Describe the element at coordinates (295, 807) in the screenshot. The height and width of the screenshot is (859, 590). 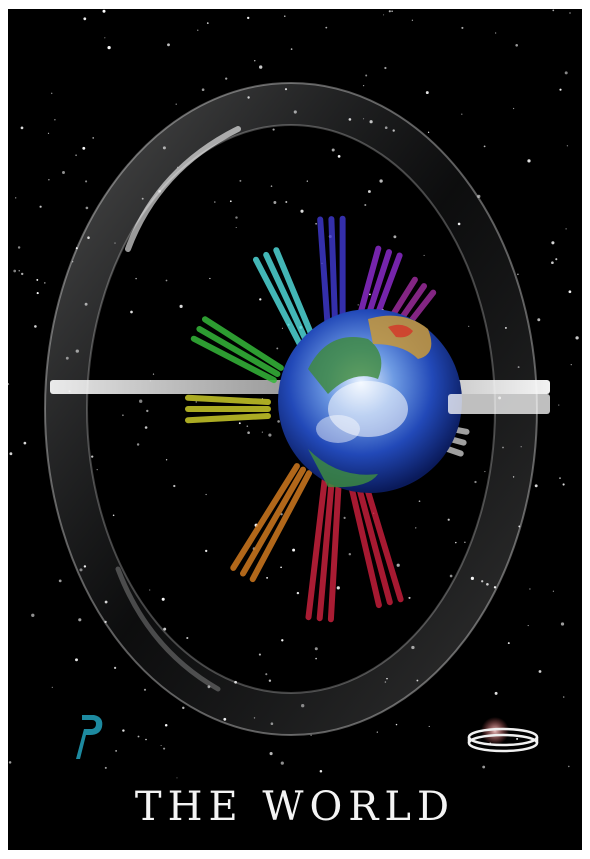
I see `card-title: THE WORLD` at that location.